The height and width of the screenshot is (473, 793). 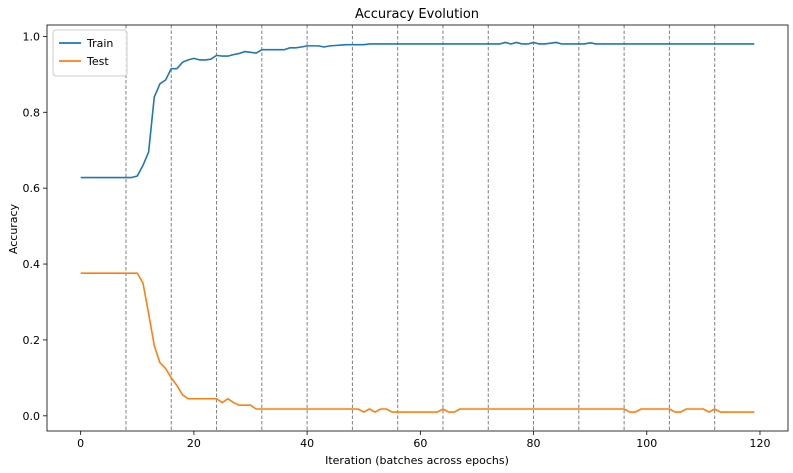 What do you see at coordinates (759, 443) in the screenshot?
I see `x-tick-label: 120` at bounding box center [759, 443].